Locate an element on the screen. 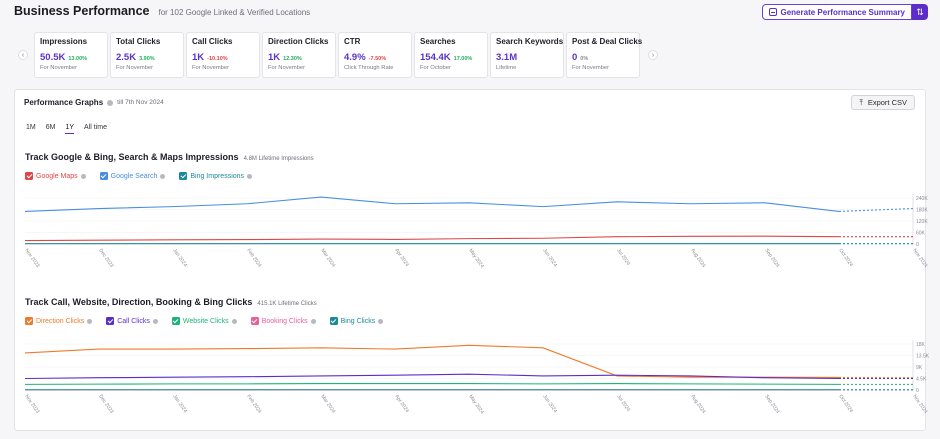  tab-1y: 1Y is located at coordinates (70, 129).